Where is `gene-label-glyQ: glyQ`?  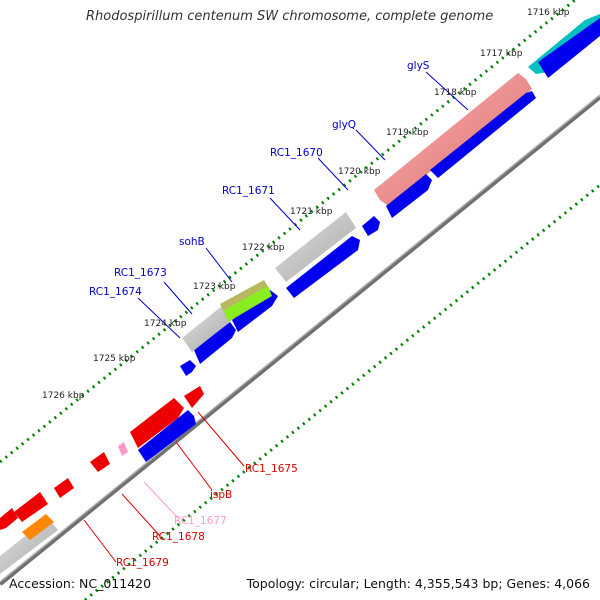
gene-label-glyQ: glyQ is located at coordinates (344, 125).